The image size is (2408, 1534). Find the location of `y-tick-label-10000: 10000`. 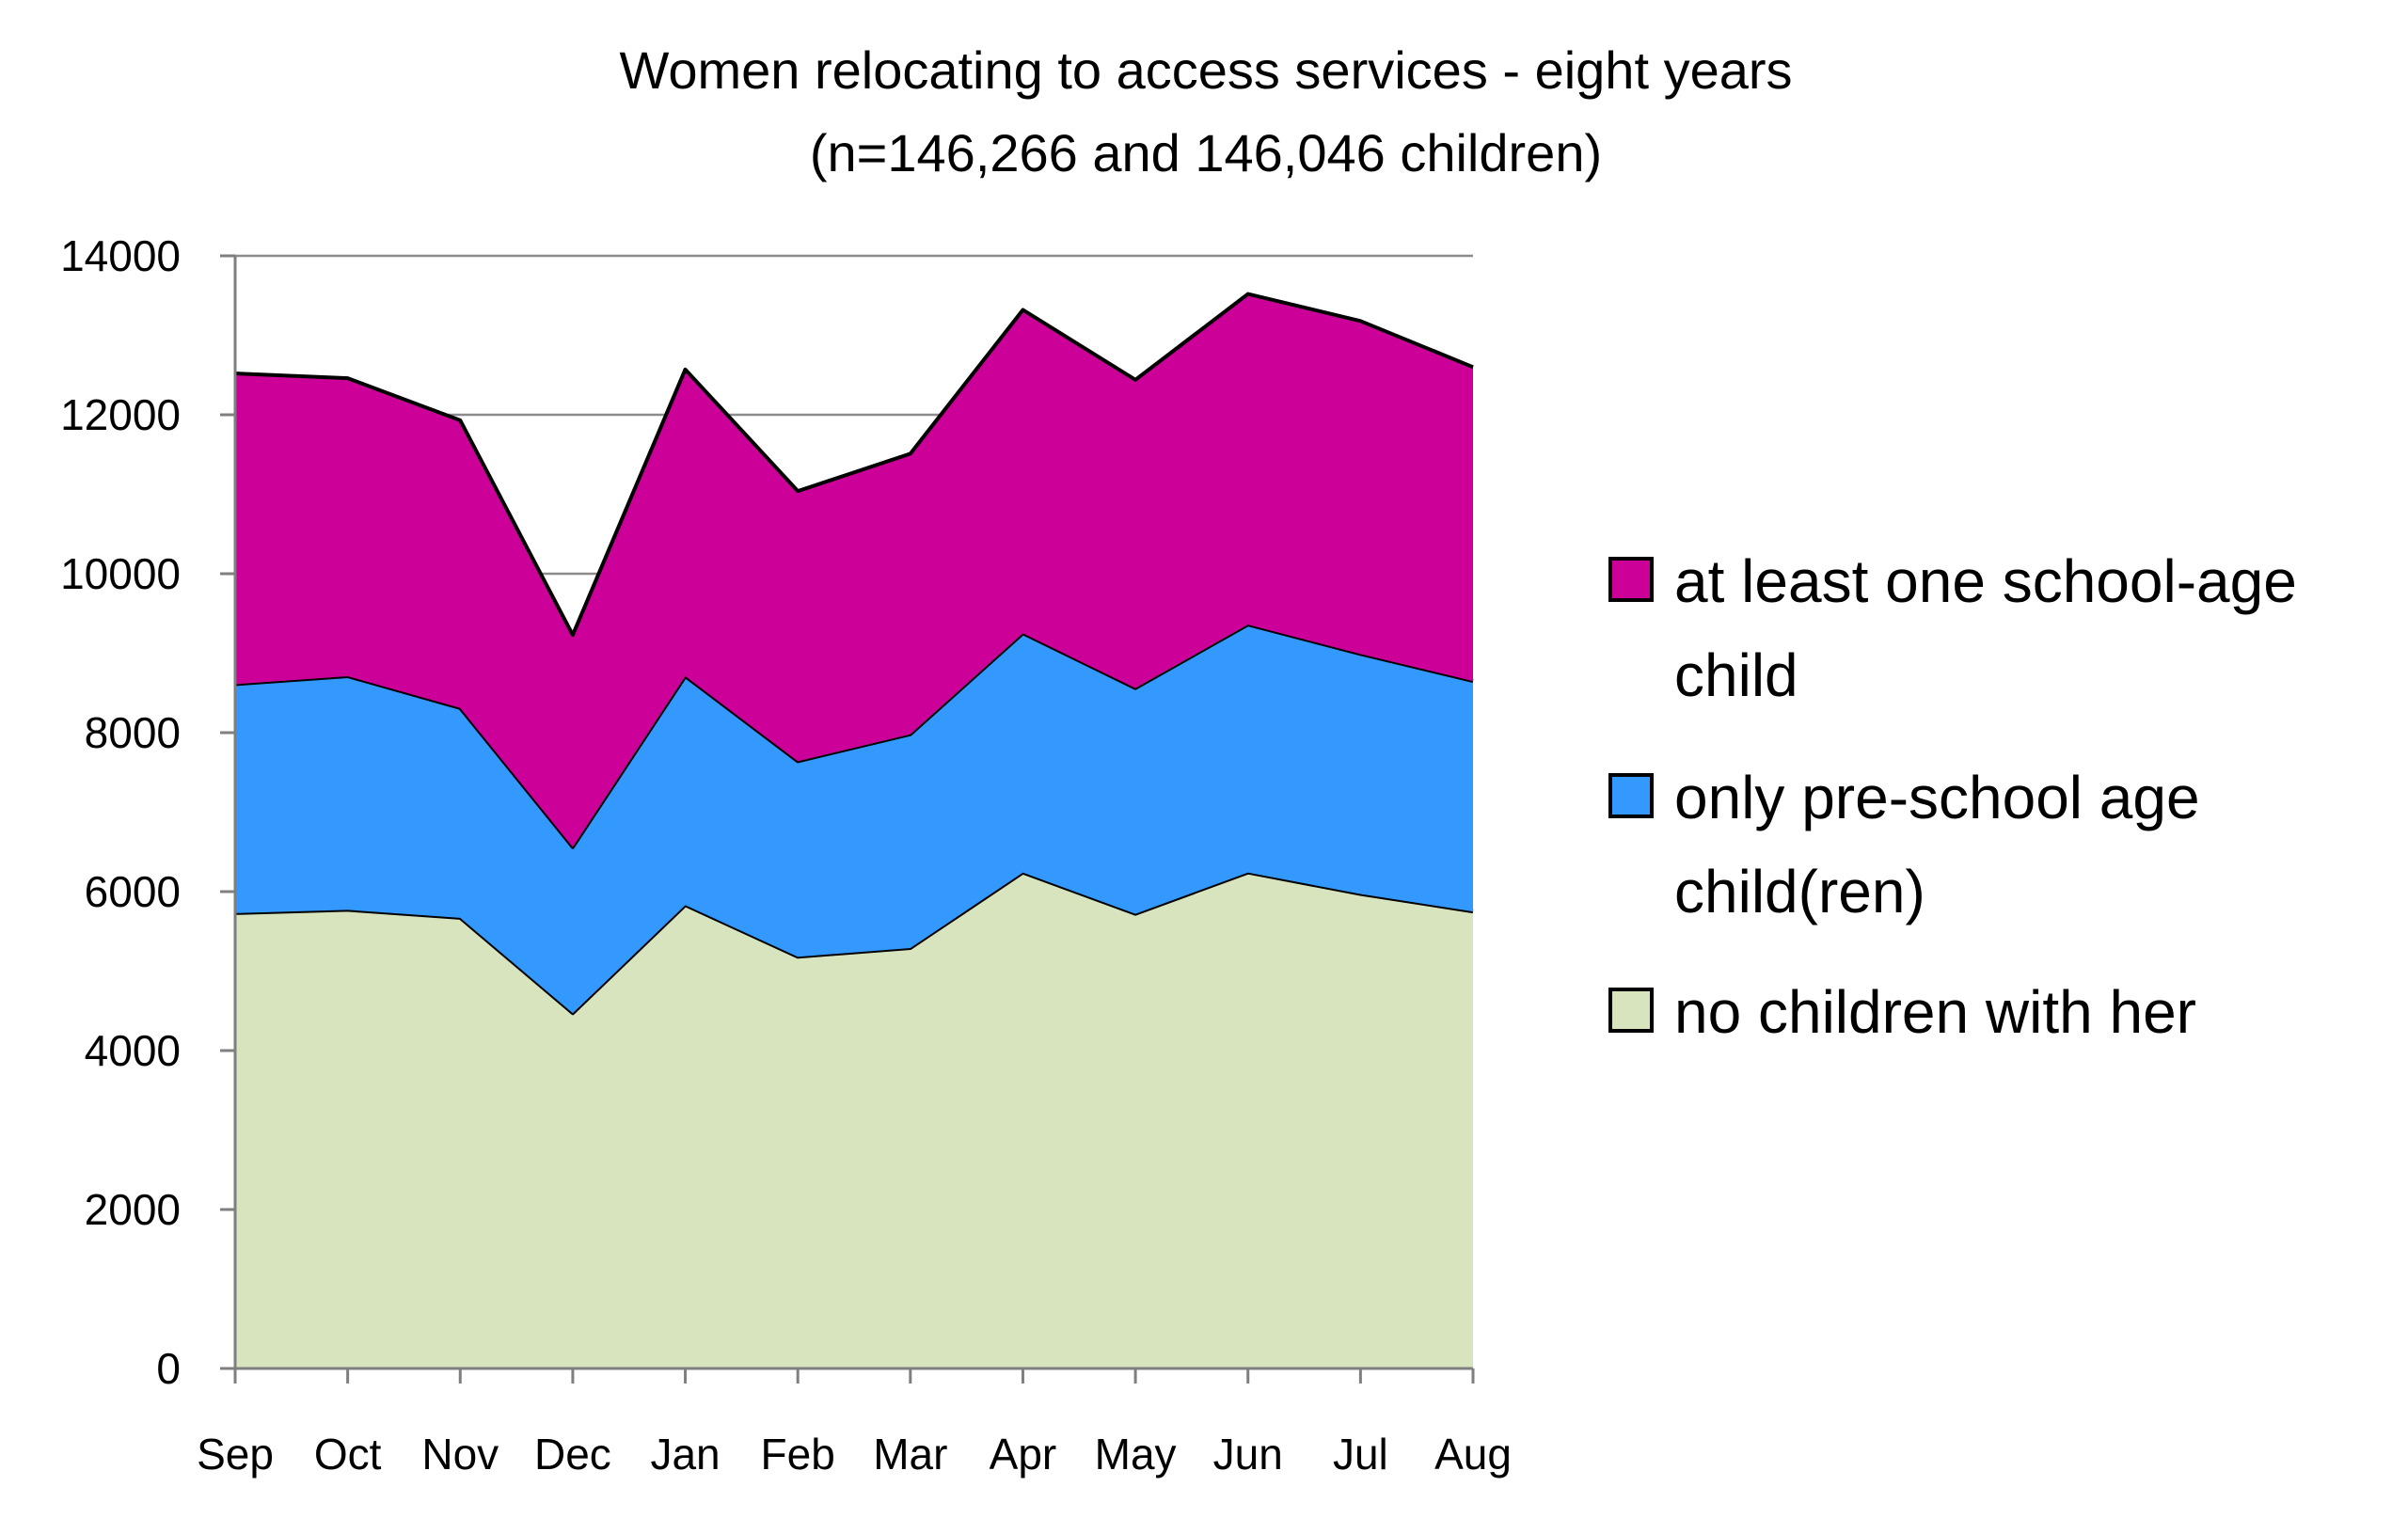

y-tick-label-10000: 10000 is located at coordinates (121, 573).